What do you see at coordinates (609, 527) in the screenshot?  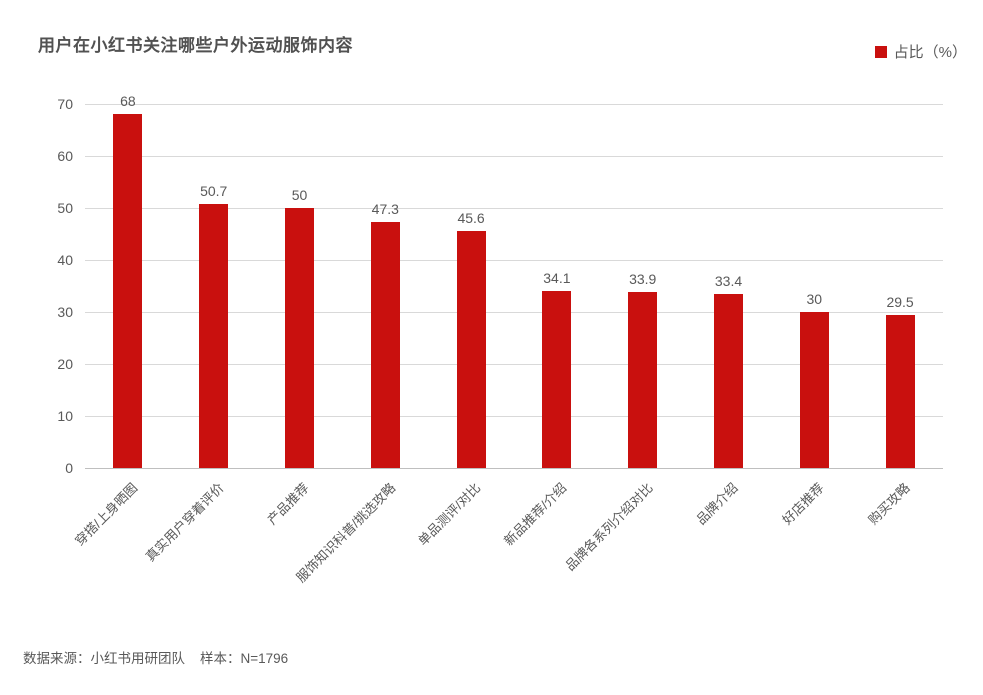 I see `x-axis-label: 品牌各系列介绍对比` at bounding box center [609, 527].